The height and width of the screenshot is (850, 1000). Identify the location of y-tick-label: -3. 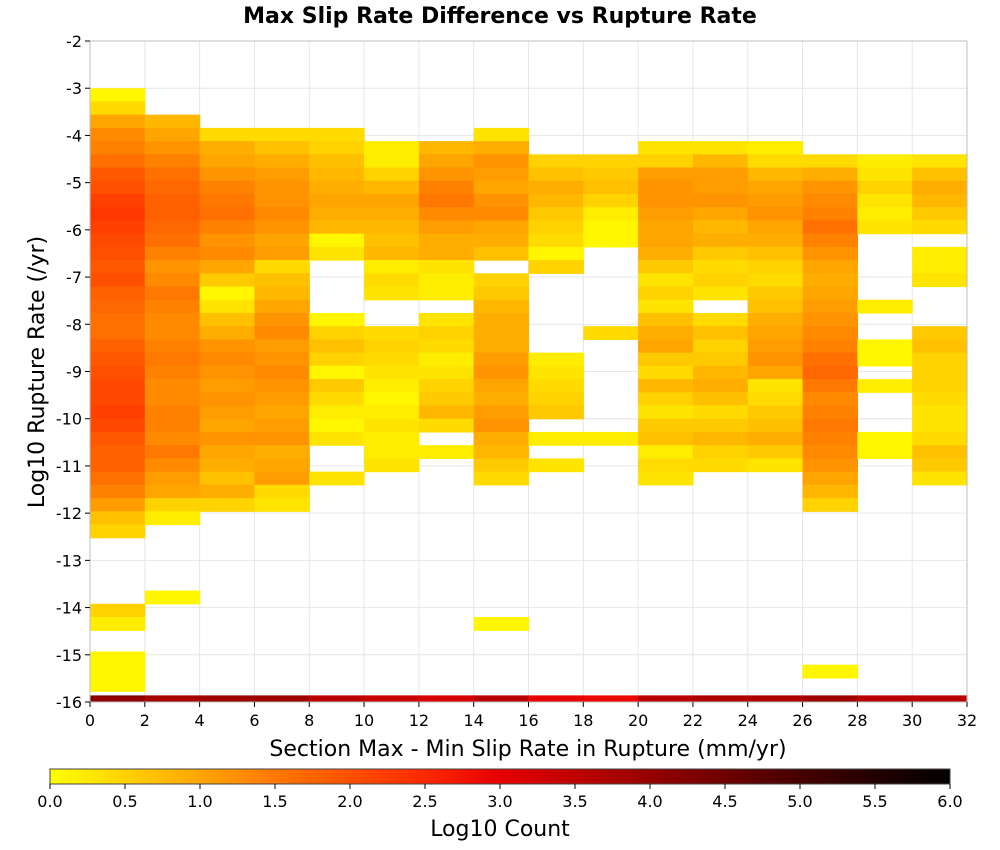
(74, 88).